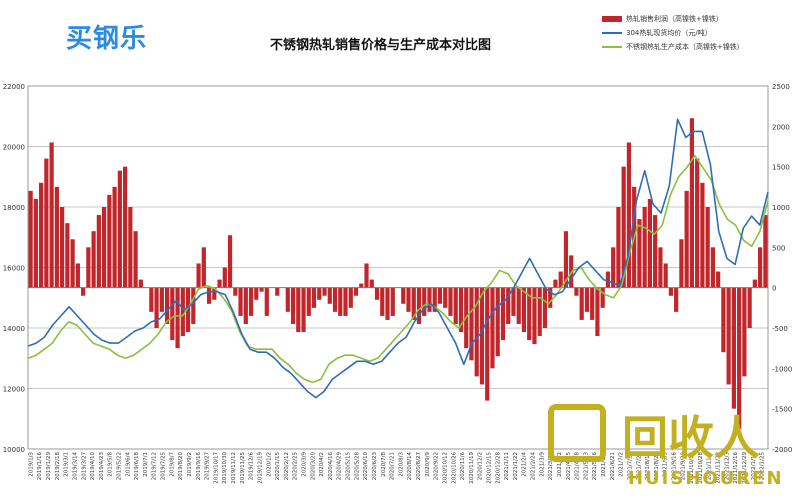 The image size is (800, 500). What do you see at coordinates (305, 464) in the screenshot?
I see `x-tick-31: 2020/3/9` at bounding box center [305, 464].